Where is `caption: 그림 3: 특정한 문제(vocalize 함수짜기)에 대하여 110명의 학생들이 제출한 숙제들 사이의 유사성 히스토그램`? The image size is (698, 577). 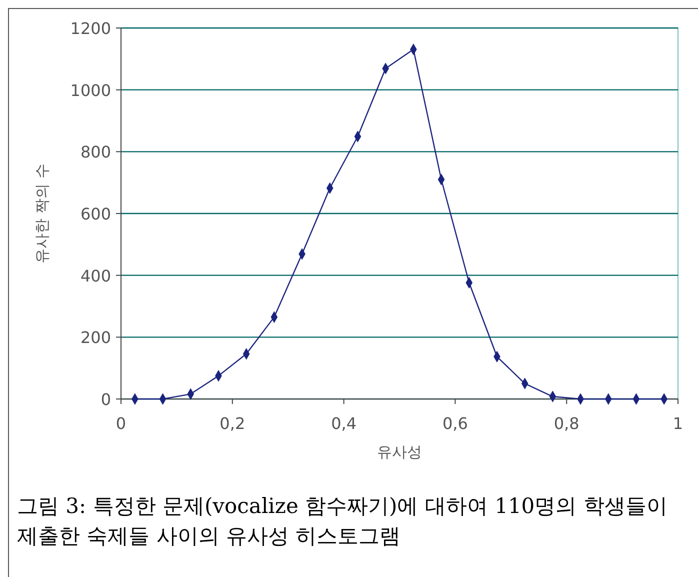
caption: 그림 3: 특정한 문제(vocalize 함수짜기)에 대하여 110명의 학생들이 제출한 숙제들 사이의 유사성 히스토그램 is located at coordinates (342, 521).